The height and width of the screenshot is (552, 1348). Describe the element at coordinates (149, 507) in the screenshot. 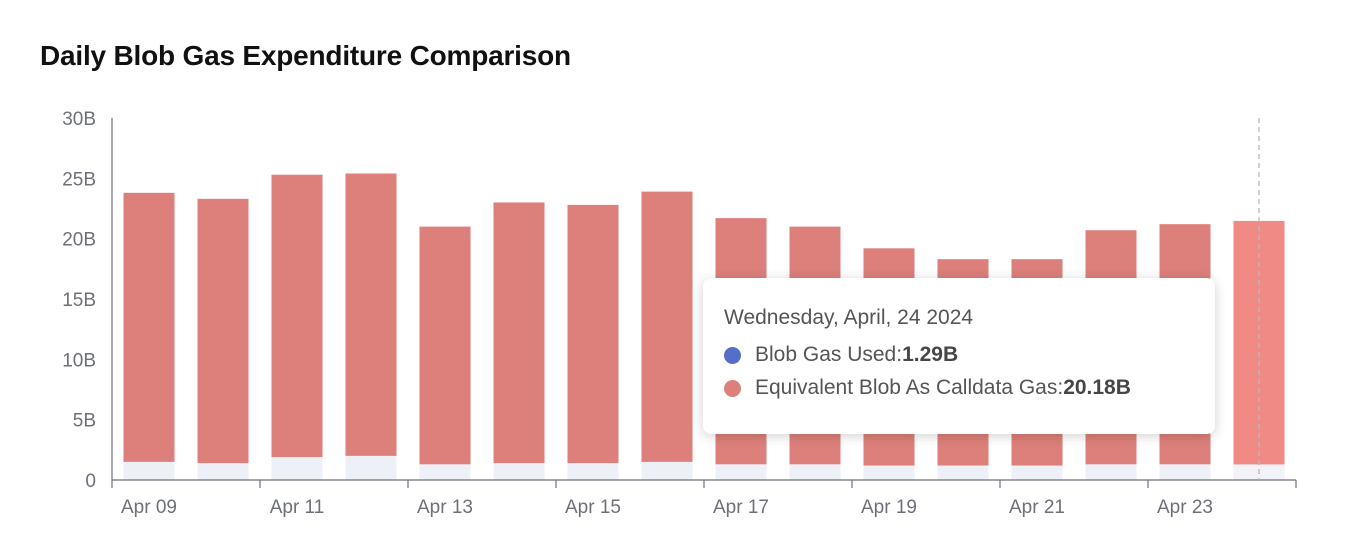

I see `x-tick-label: Apr 09` at that location.